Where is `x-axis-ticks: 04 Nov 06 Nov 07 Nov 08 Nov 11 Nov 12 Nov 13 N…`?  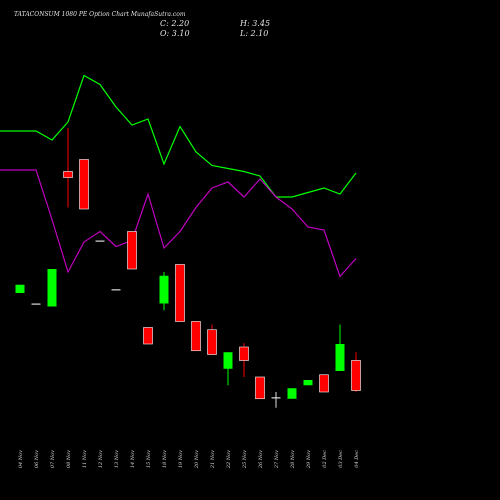 x-axis-ticks: 04 Nov 06 Nov 07 Nov 08 Nov 11 Nov 12 Nov 13 N… is located at coordinates (189, 459).